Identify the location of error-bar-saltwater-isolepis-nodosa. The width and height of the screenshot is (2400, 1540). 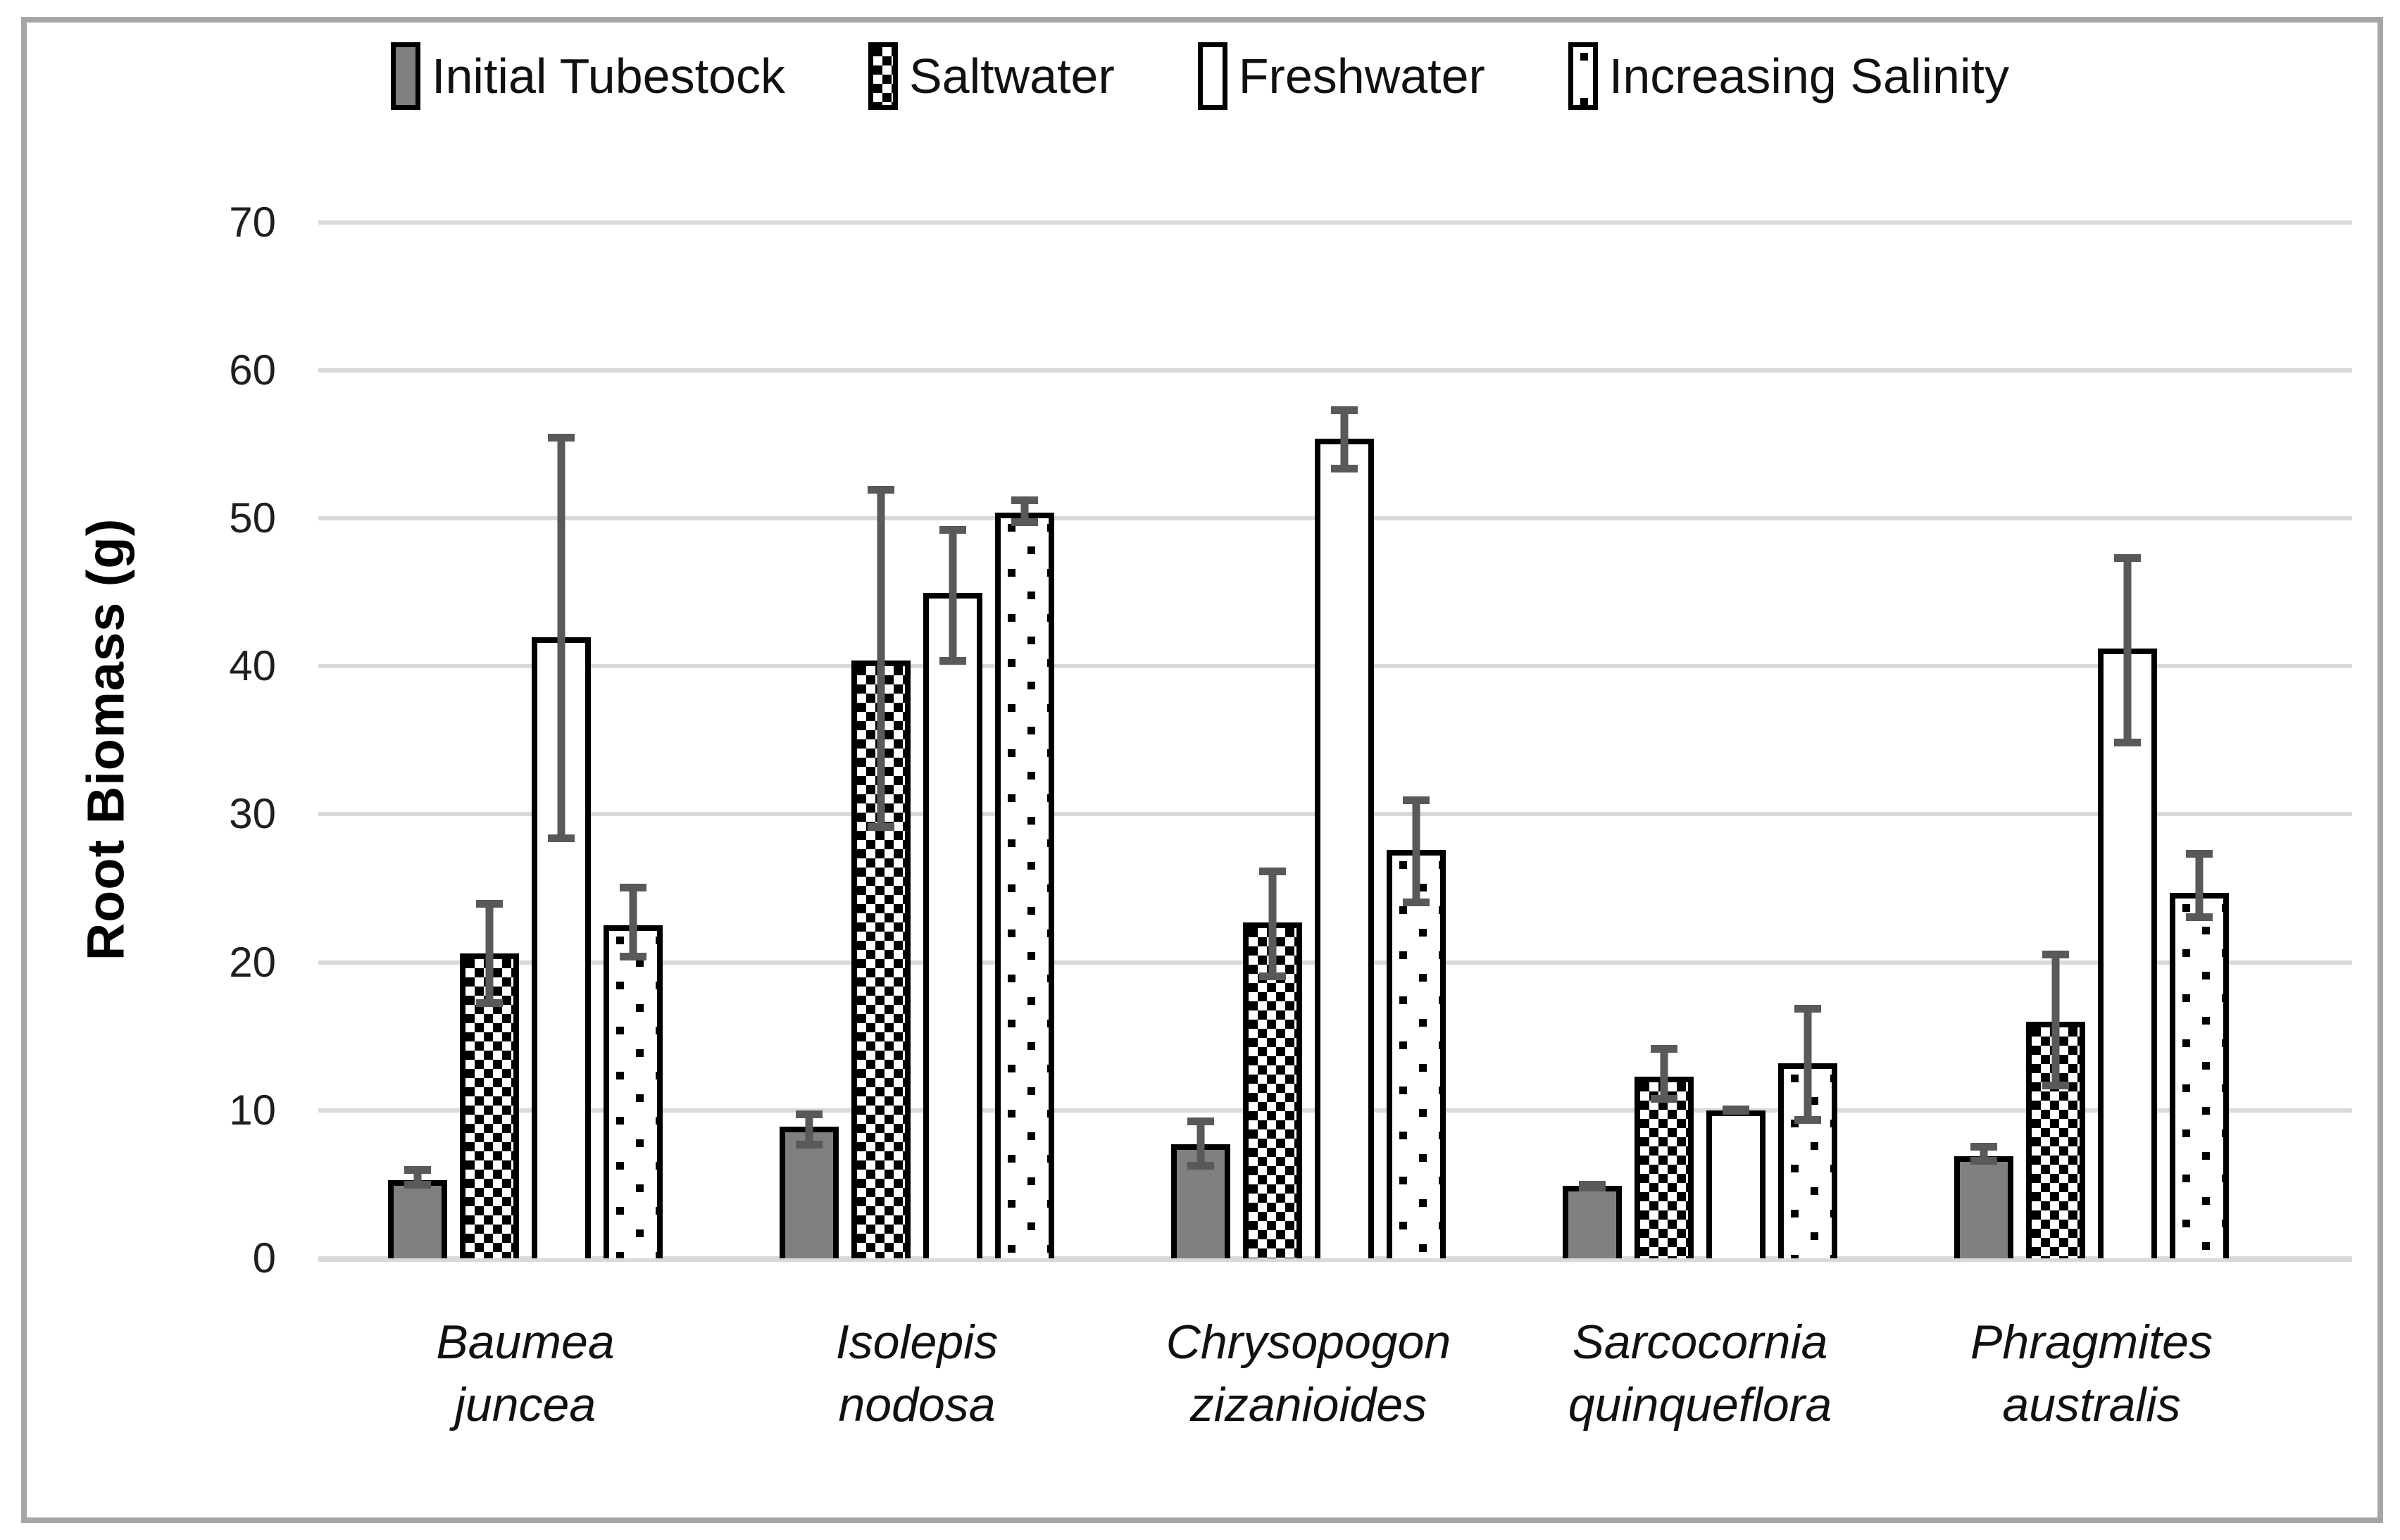
(881, 658).